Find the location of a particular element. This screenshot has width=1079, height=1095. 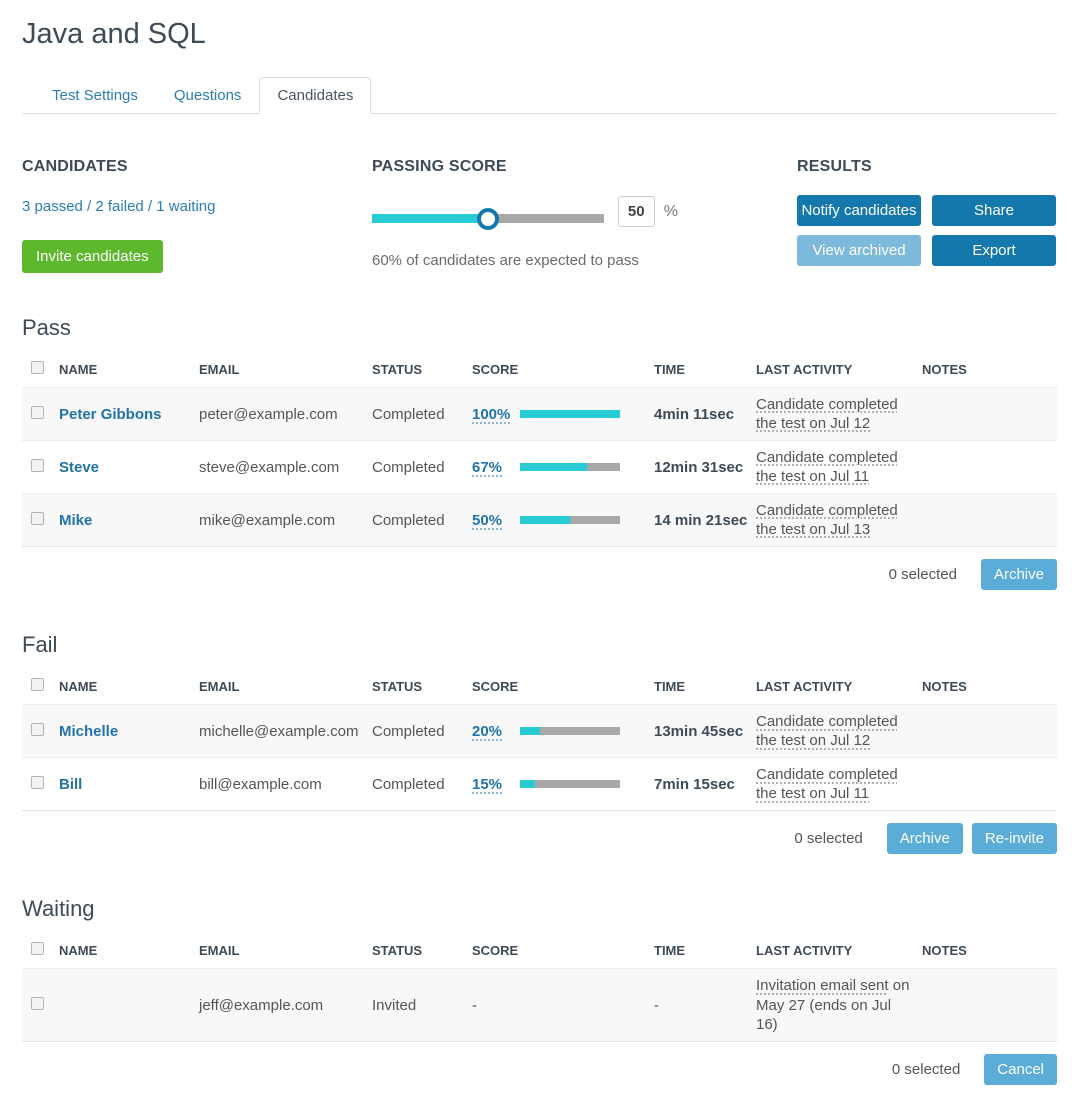

candidate-name-link: Michelle is located at coordinates (89, 731).